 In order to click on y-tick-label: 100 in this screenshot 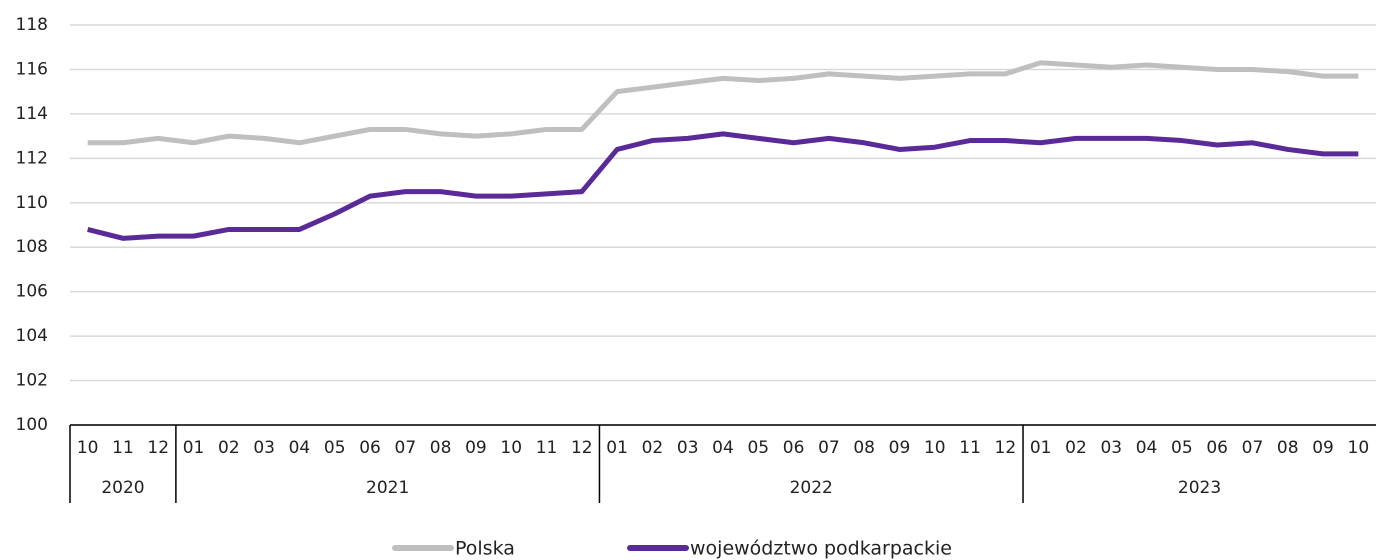, I will do `click(32, 425)`.